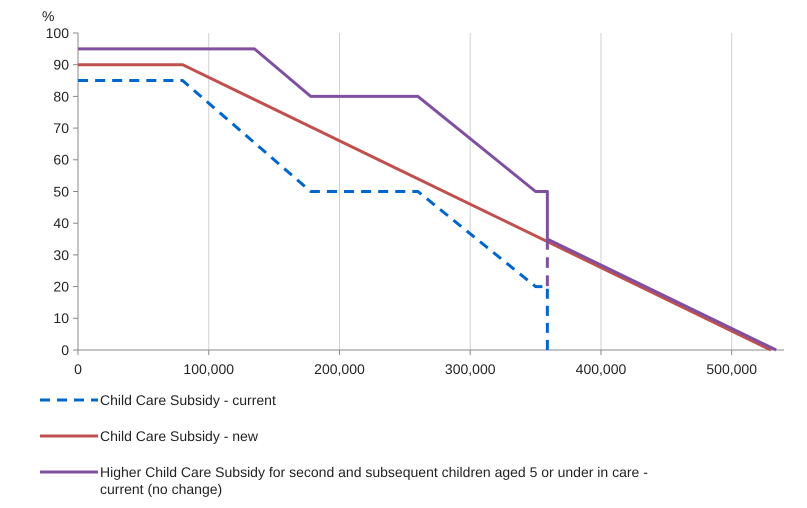 This screenshot has height=508, width=807. Describe the element at coordinates (61, 191) in the screenshot. I see `y-tick-label: 50` at that location.